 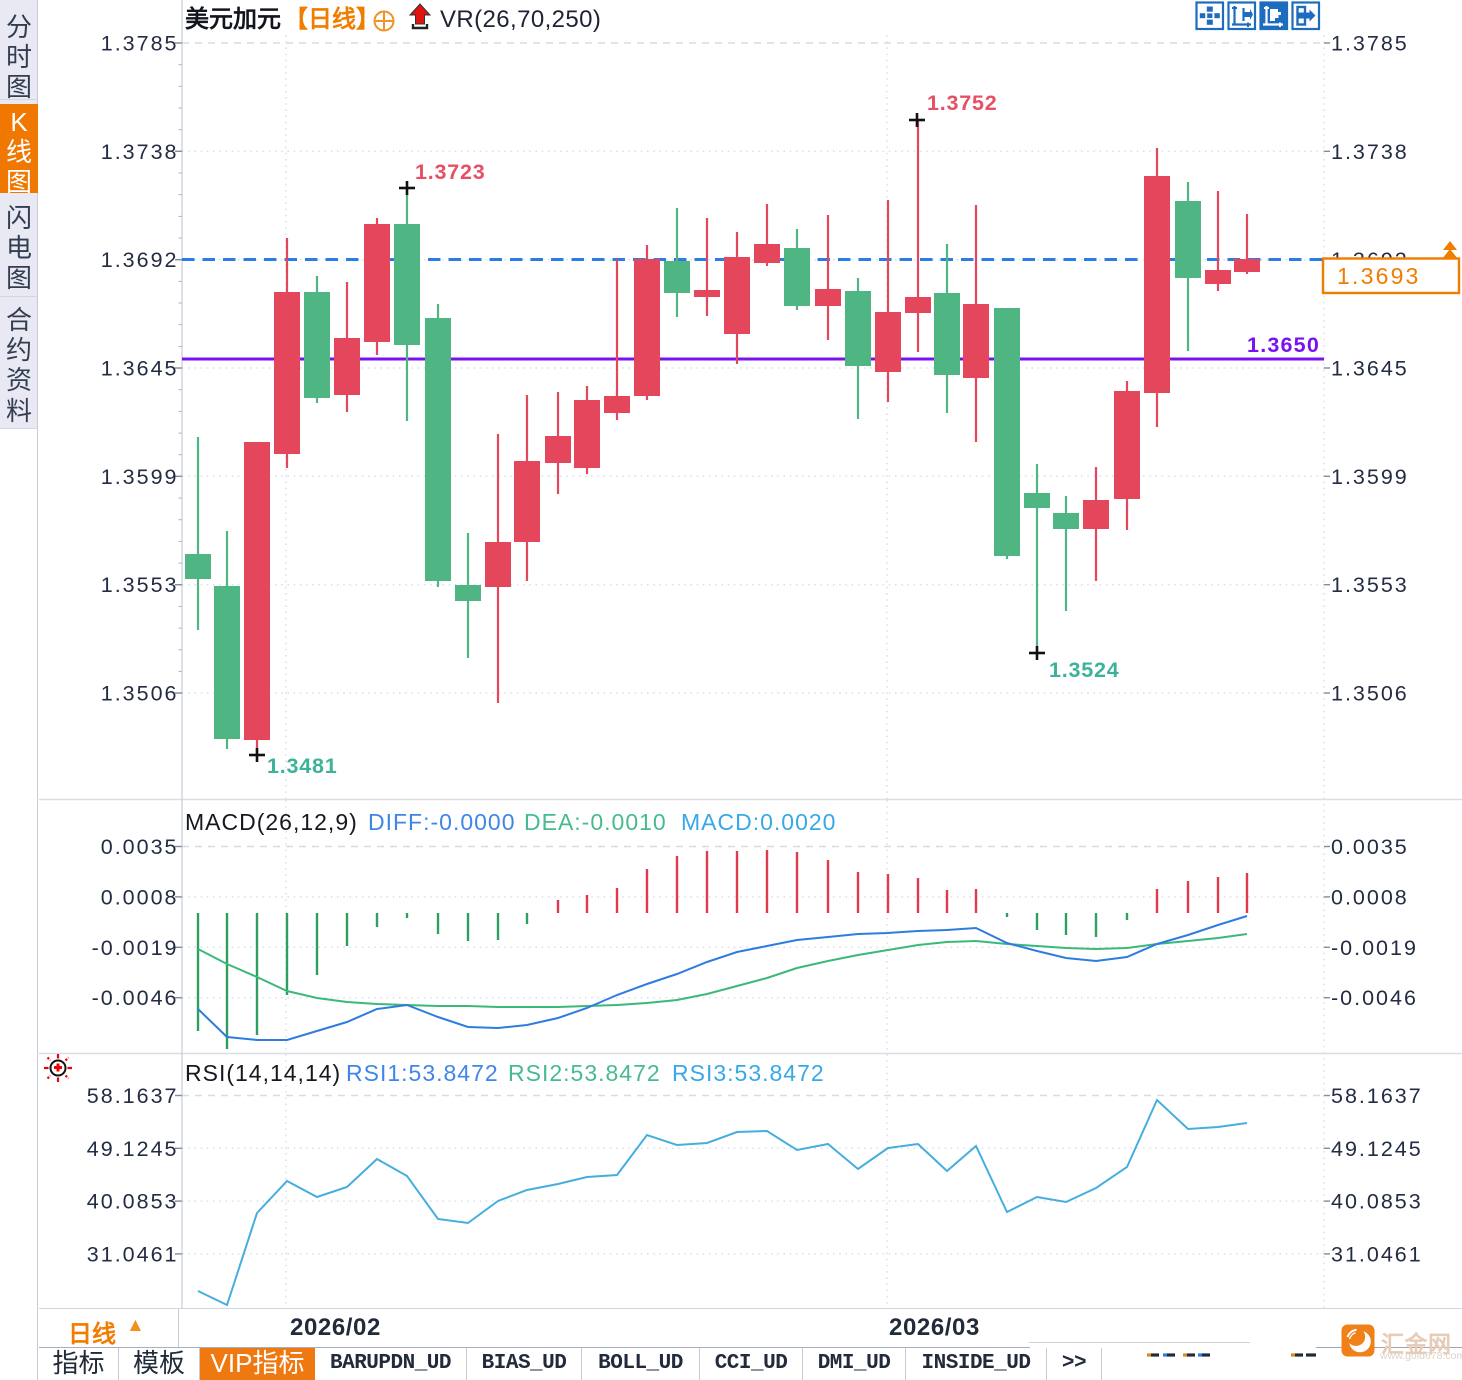 I want to click on svg-text: MACD:0.0020, so click(x=758, y=822).